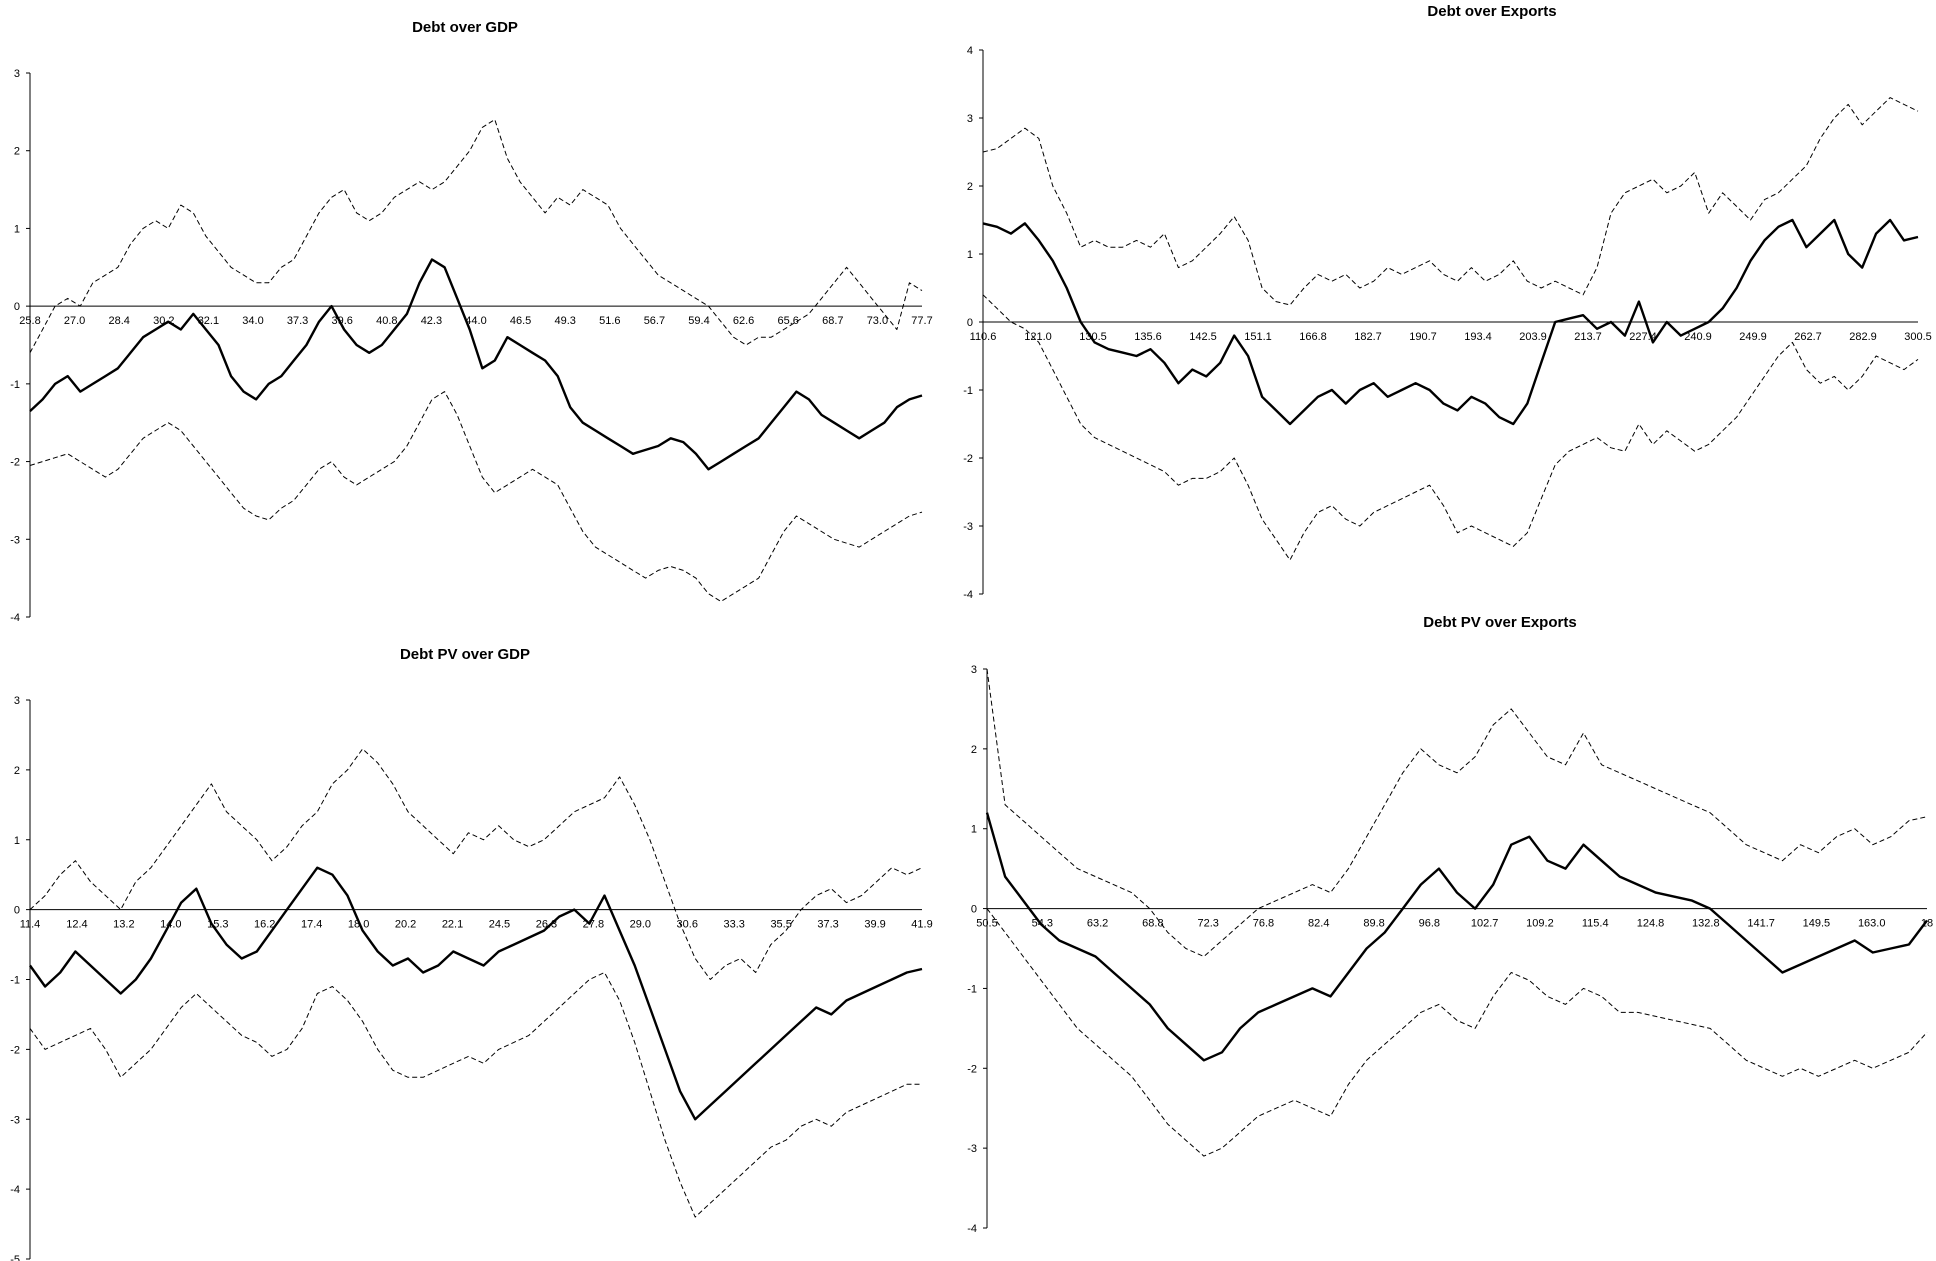  What do you see at coordinates (1258, 337) in the screenshot?
I see `x-tick-label: 151.1` at bounding box center [1258, 337].